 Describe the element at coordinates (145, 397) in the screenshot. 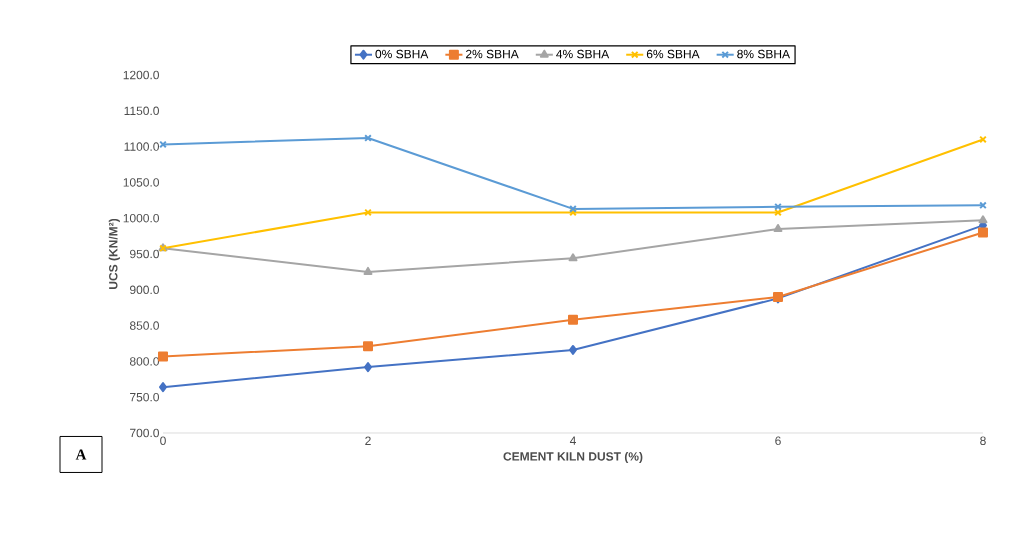

I see `y-tick-label: 750.0` at that location.